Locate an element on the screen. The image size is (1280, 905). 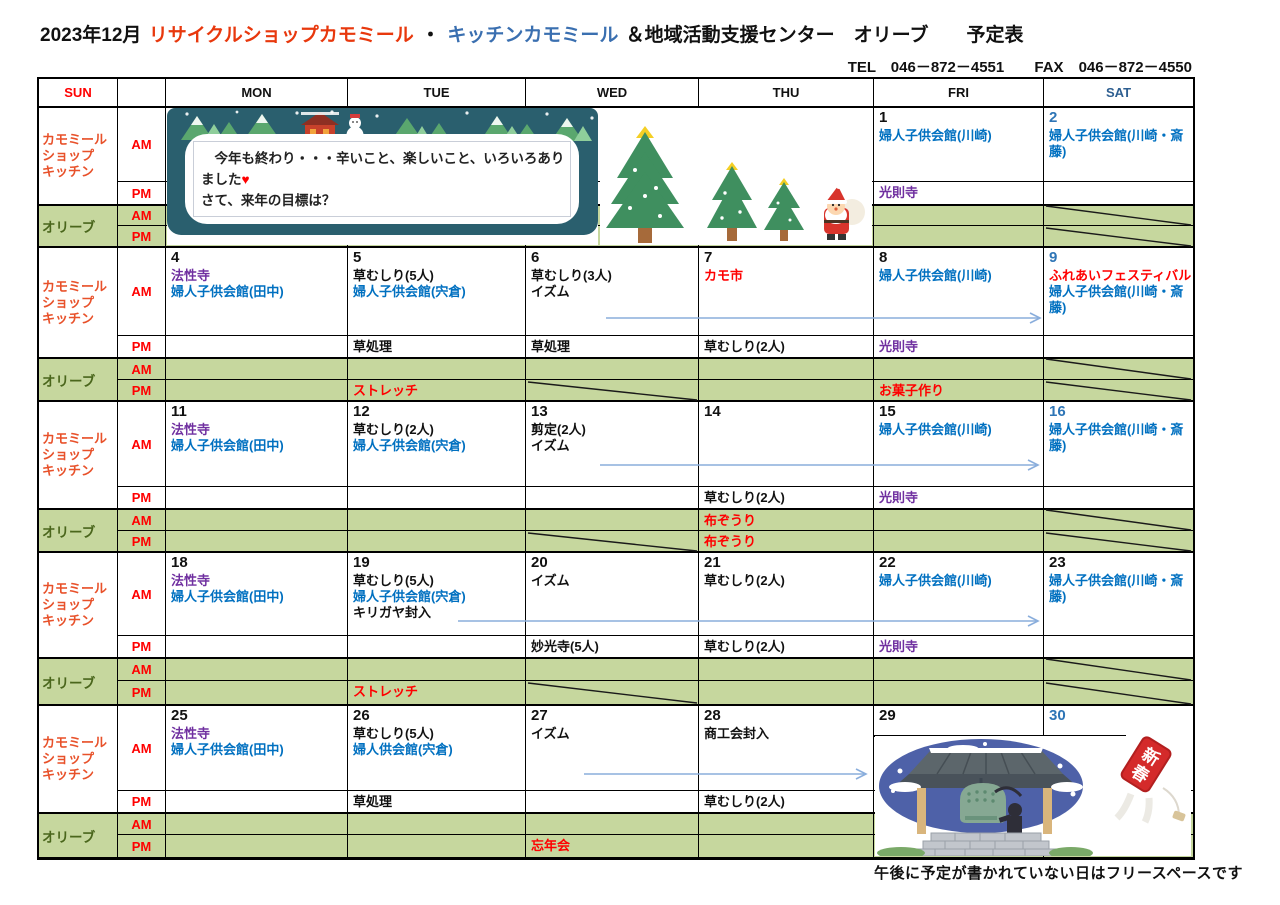
pm-cell-20: 妙光寺(5人) is located at coordinates (612, 647).